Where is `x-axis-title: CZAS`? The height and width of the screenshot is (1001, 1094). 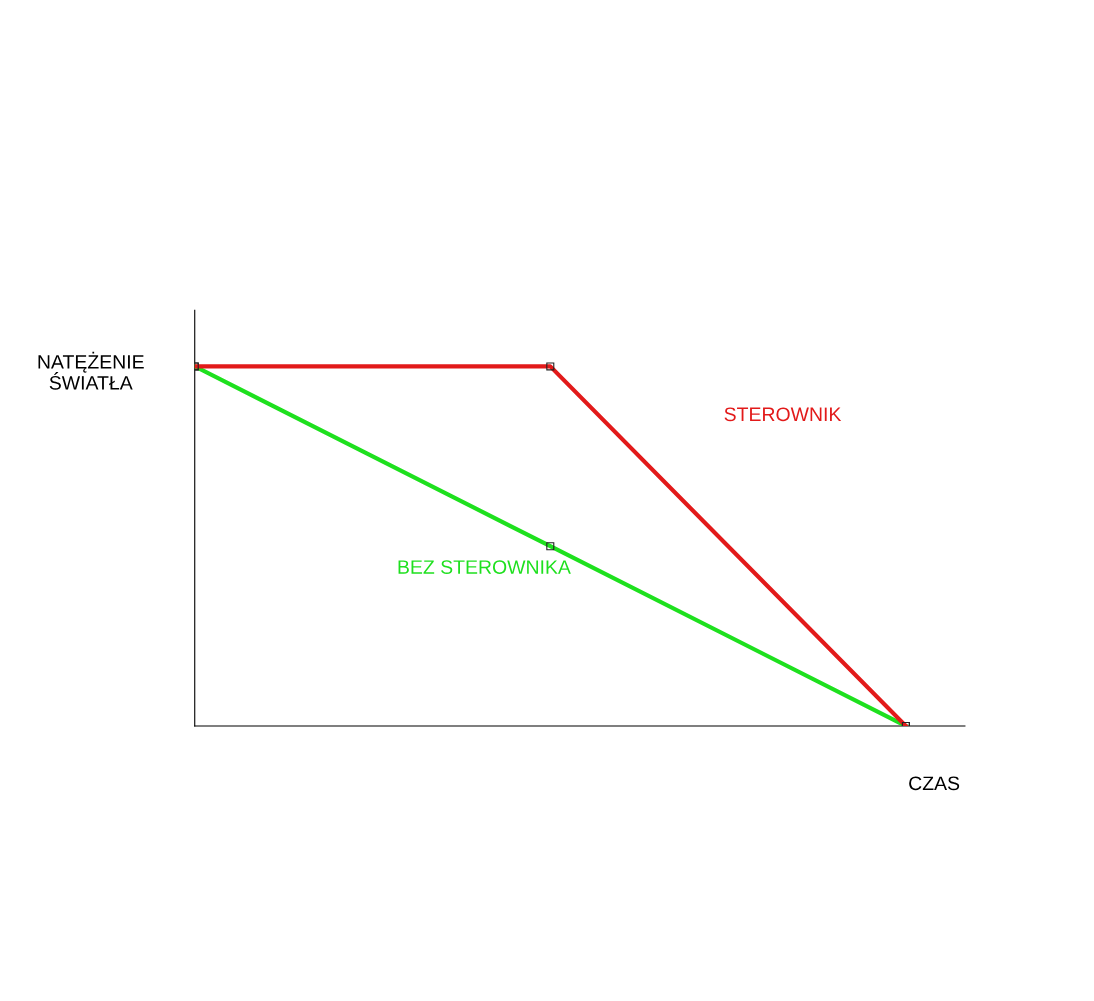
x-axis-title: CZAS is located at coordinates (934, 783).